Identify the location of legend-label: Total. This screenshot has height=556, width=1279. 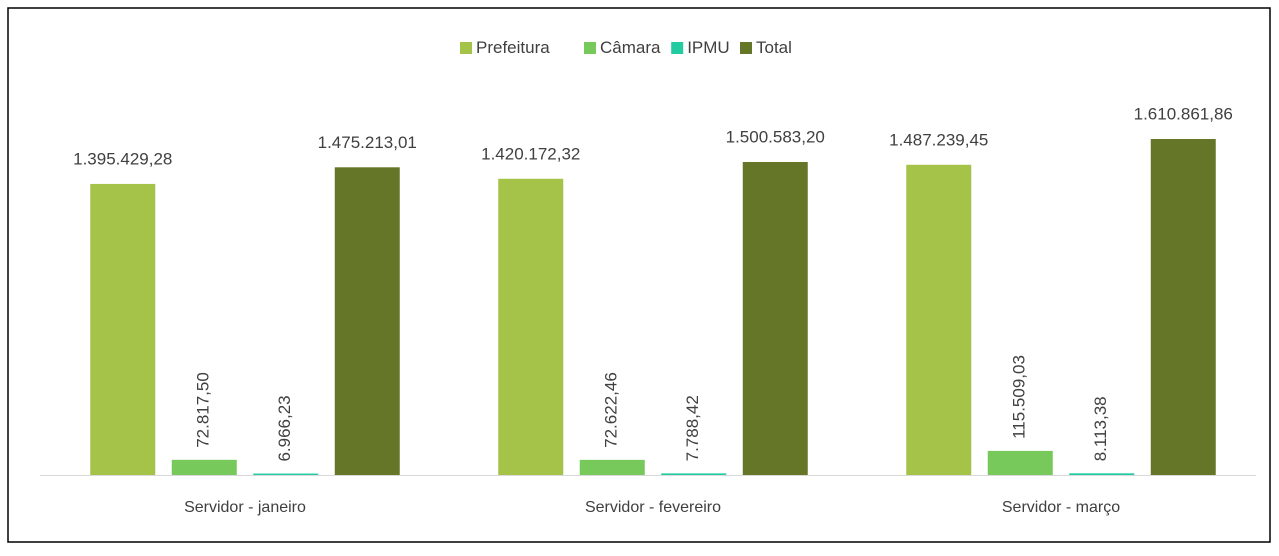
(774, 47).